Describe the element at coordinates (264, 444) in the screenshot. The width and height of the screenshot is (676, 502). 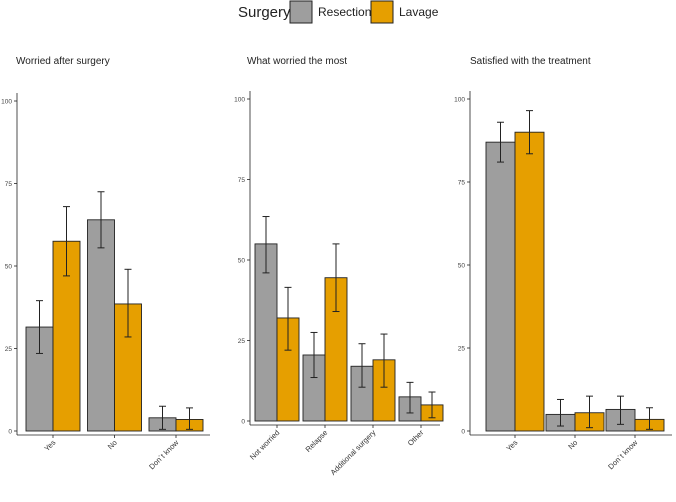
I see `x-tick-label: Not worried` at that location.